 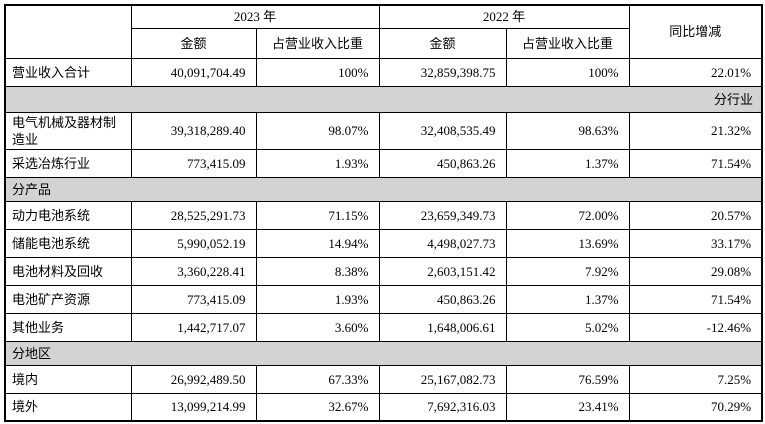 What do you see at coordinates (442, 379) in the screenshot?
I see `amount-2022: 25,167,082.73` at bounding box center [442, 379].